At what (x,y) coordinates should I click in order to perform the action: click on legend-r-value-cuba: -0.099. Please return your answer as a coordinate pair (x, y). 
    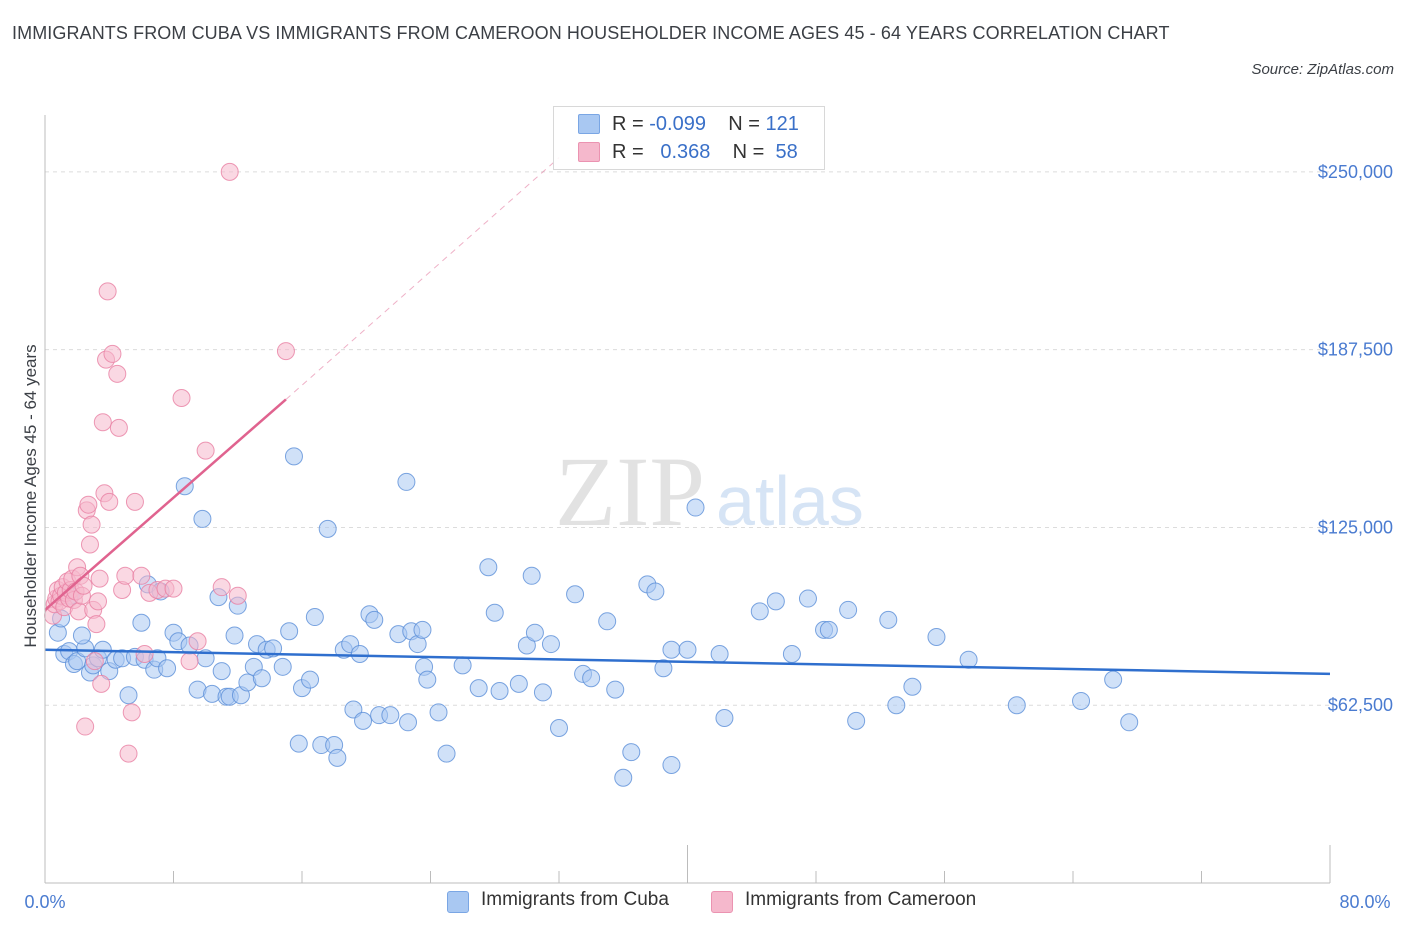
    Looking at the image, I should click on (677, 124).